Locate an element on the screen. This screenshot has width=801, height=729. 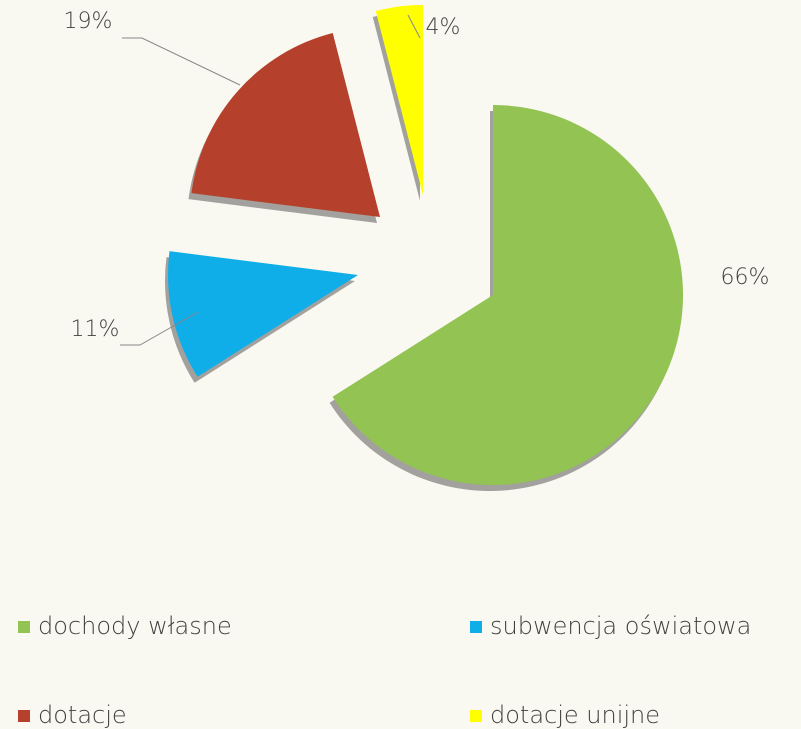
legend-label: dochody własne is located at coordinates (135, 626).